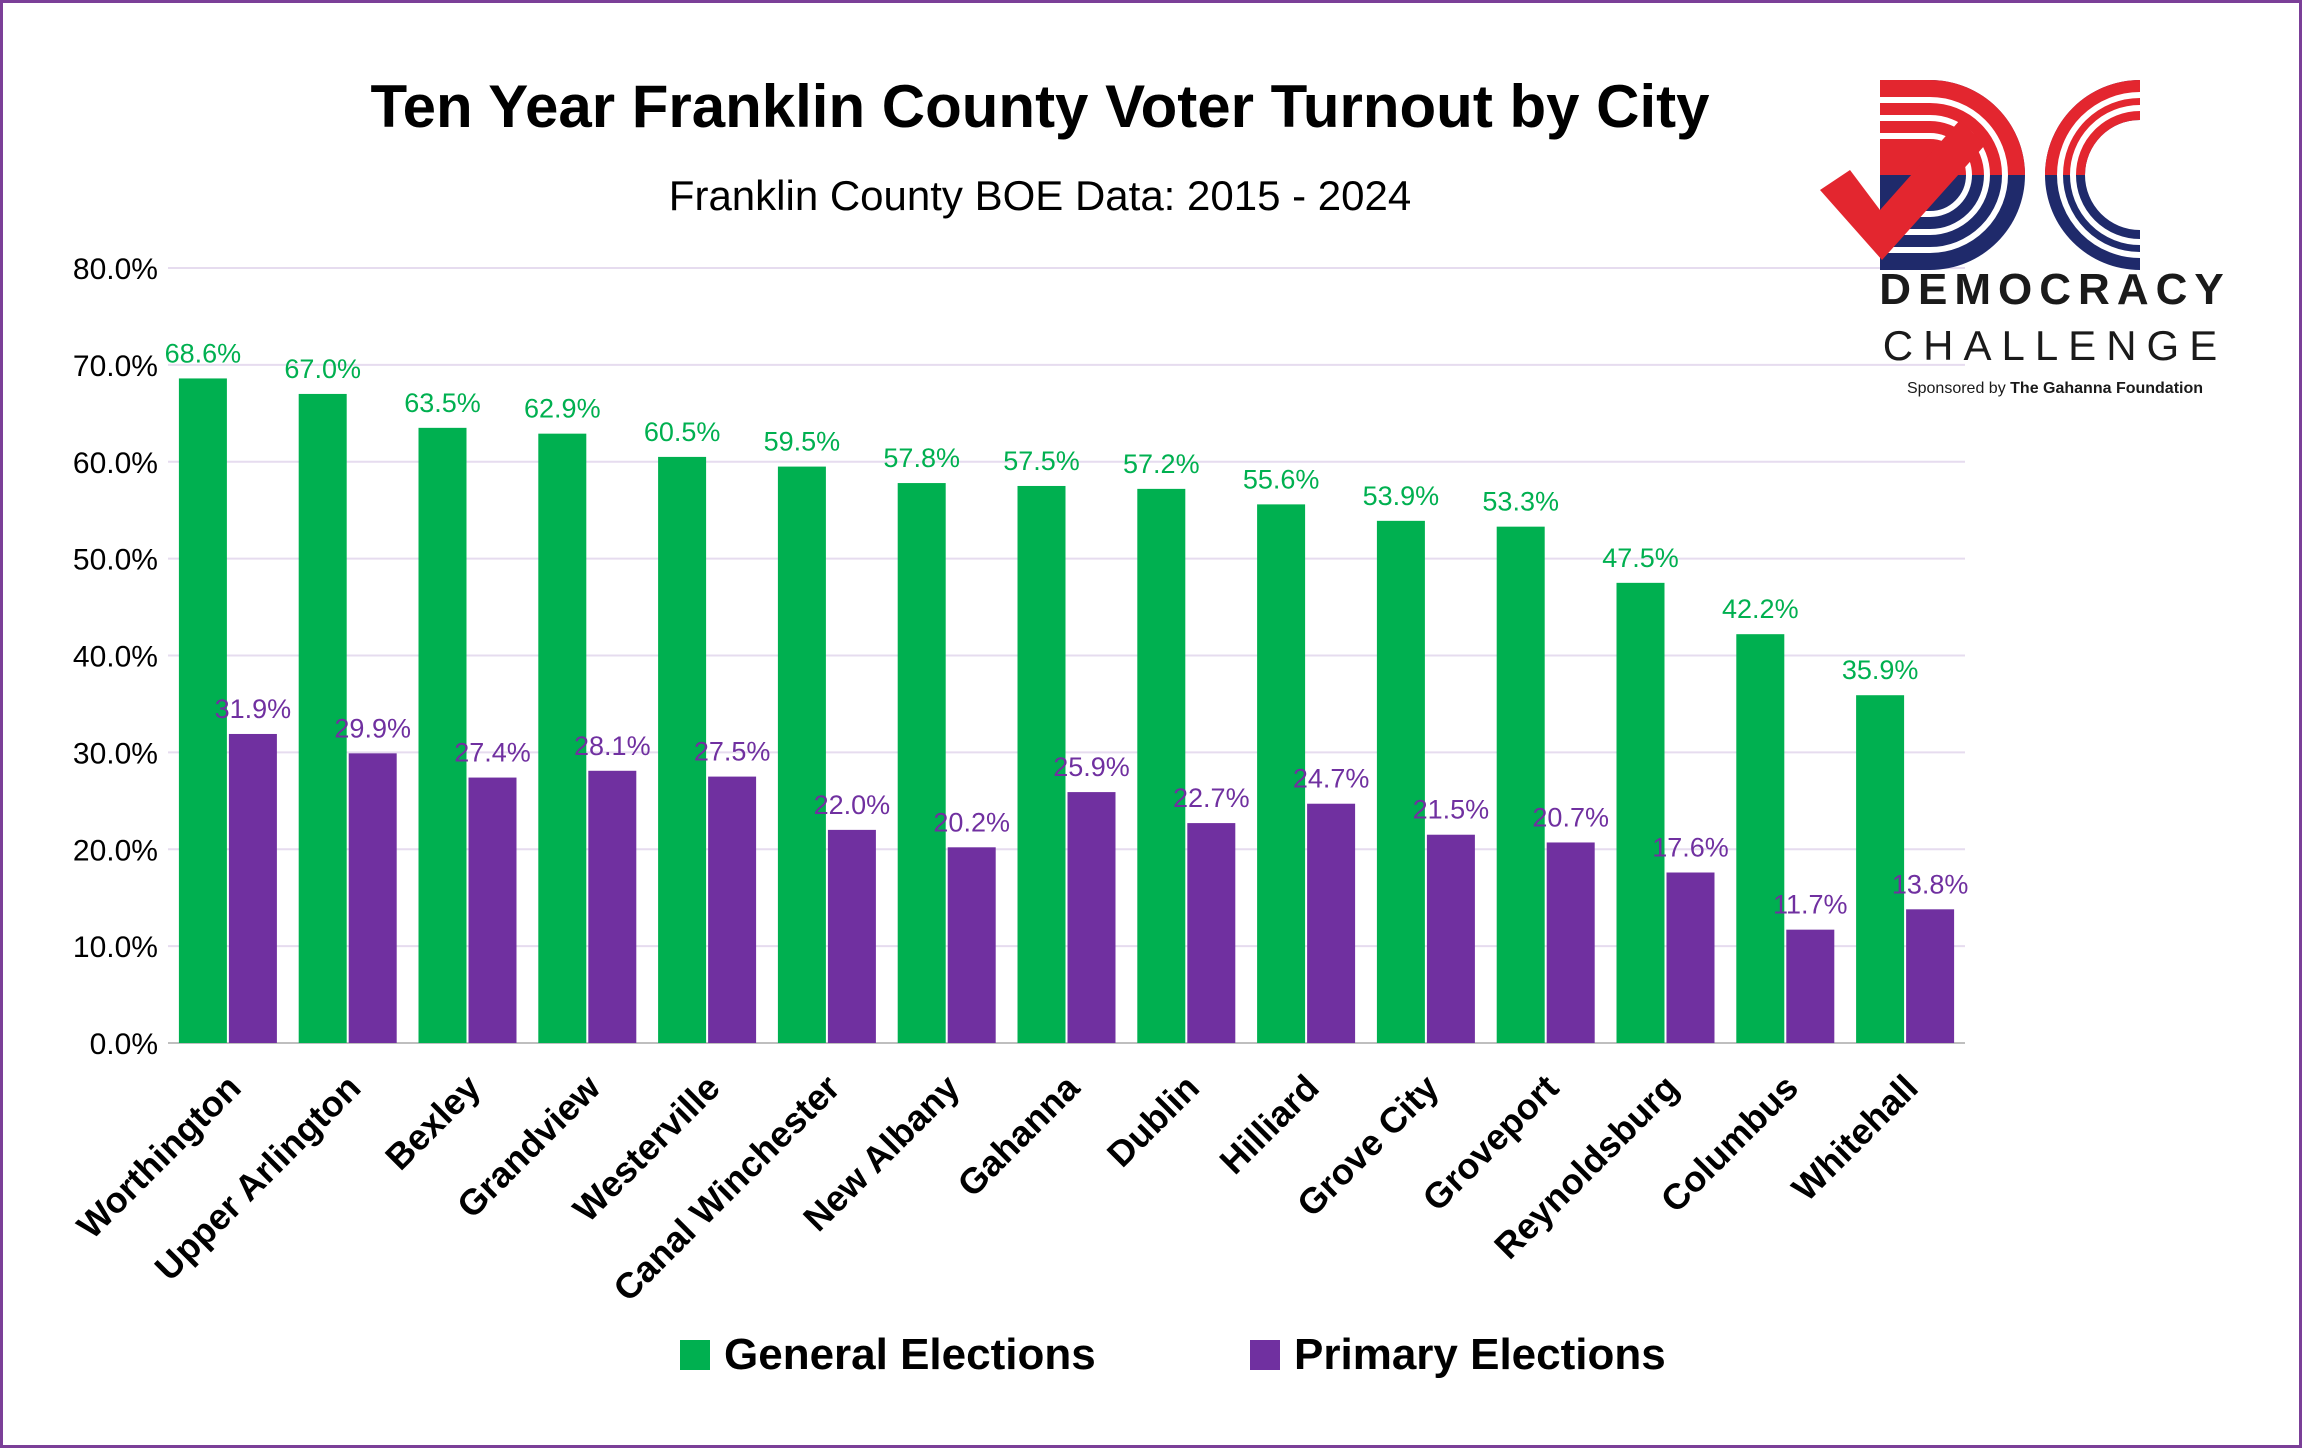 The width and height of the screenshot is (2302, 1448). I want to click on y-tick-label: 0.0%, so click(124, 1044).